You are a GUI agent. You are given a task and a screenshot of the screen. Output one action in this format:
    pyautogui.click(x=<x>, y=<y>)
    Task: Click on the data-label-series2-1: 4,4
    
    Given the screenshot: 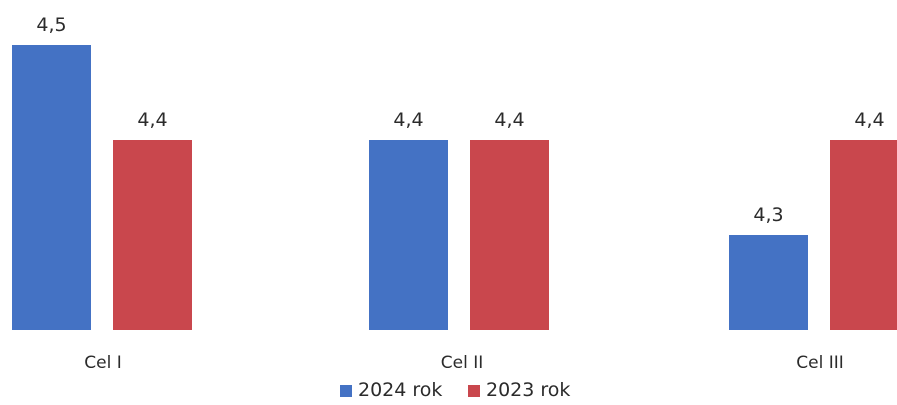 What is the action you would take?
    pyautogui.click(x=152, y=120)
    